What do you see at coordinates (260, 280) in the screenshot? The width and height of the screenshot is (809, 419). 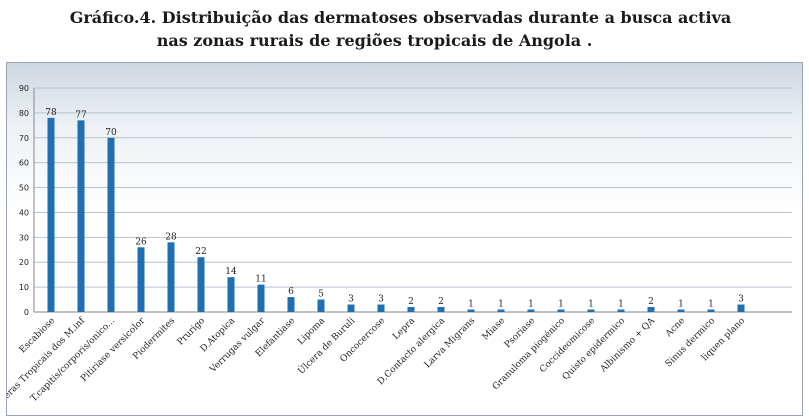 I see `data-label-8: 11` at bounding box center [260, 280].